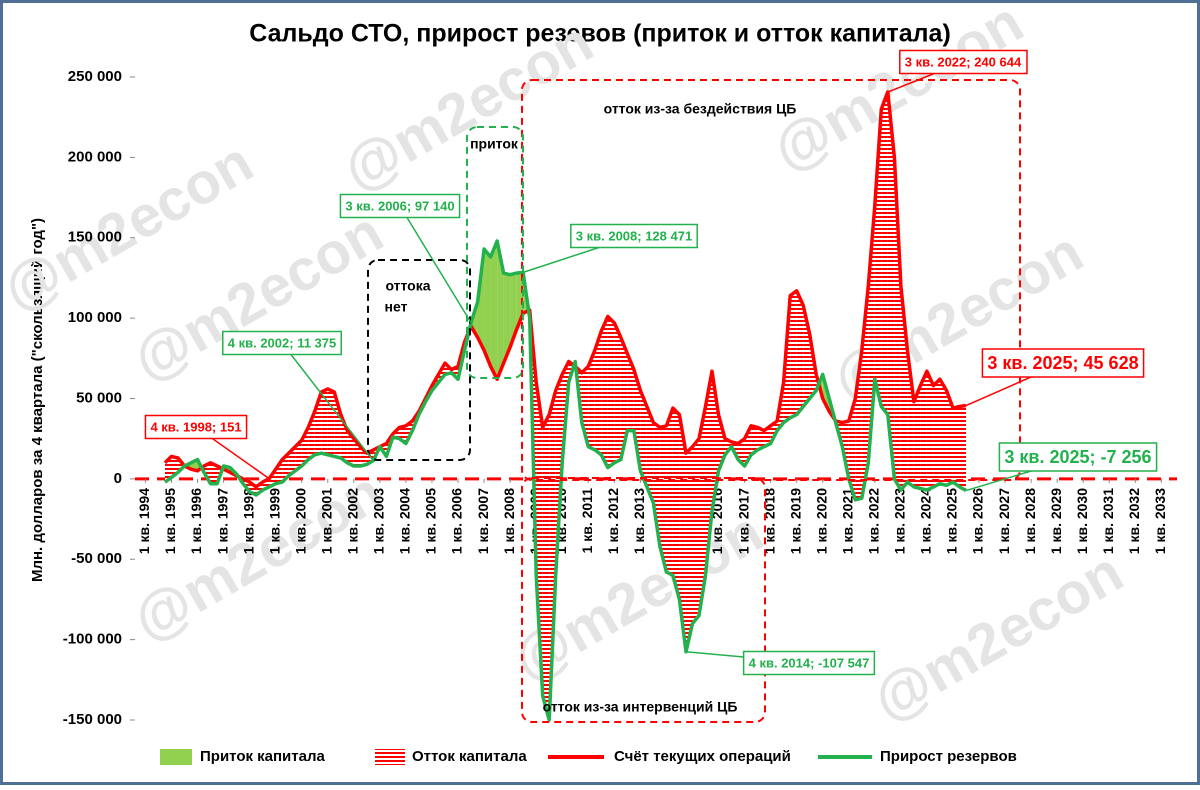 This screenshot has width=1200, height=790. I want to click on x-tick-label: 1 кв. 2030, so click(1082, 521).